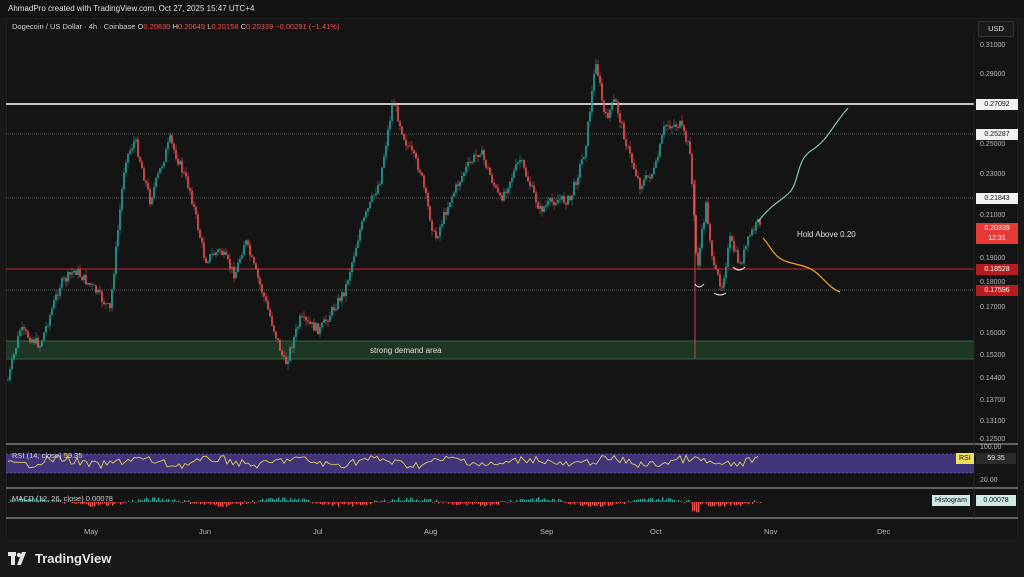  What do you see at coordinates (996, 458) in the screenshot?
I see `rsi-value-tag: 59.35` at bounding box center [996, 458].